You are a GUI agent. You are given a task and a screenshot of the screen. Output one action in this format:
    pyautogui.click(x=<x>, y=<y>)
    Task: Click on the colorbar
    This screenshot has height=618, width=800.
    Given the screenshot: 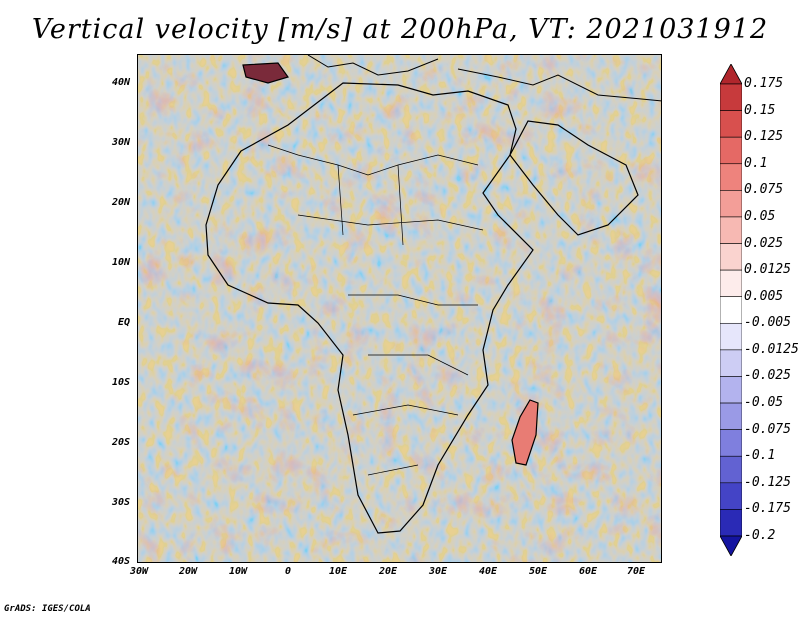 What is the action you would take?
    pyautogui.click(x=731, y=310)
    